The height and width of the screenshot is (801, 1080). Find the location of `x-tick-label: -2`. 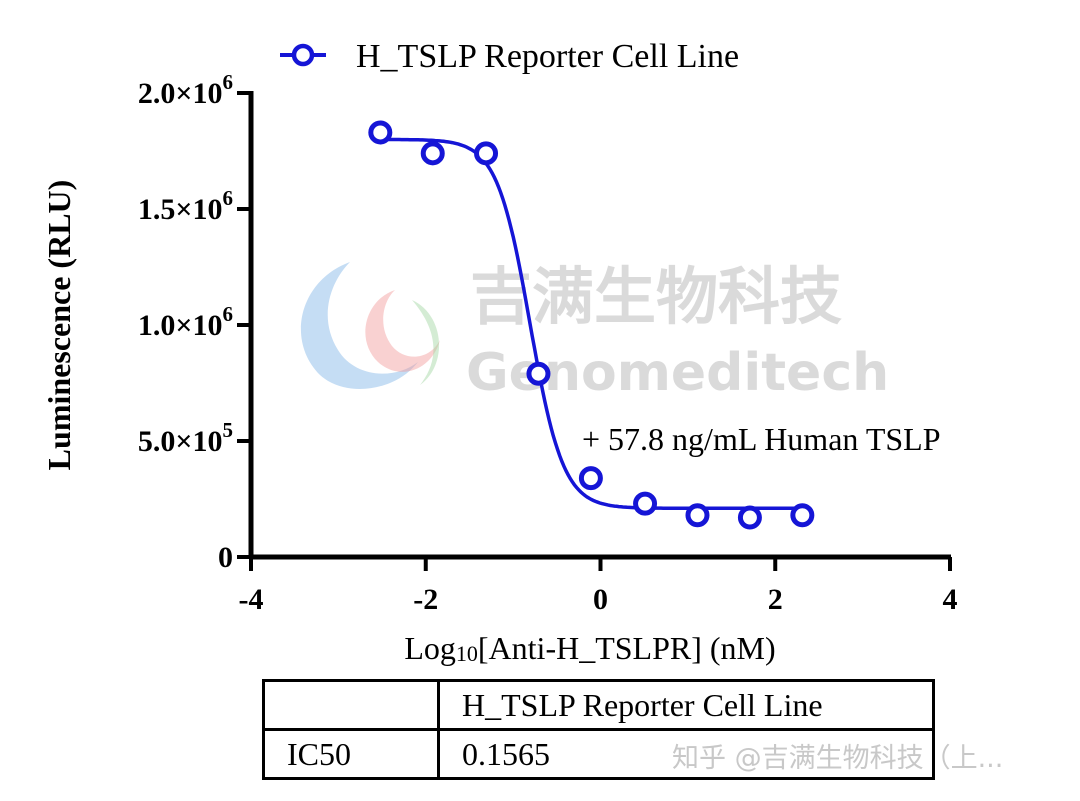

x-tick-label: -2 is located at coordinates (425, 599).